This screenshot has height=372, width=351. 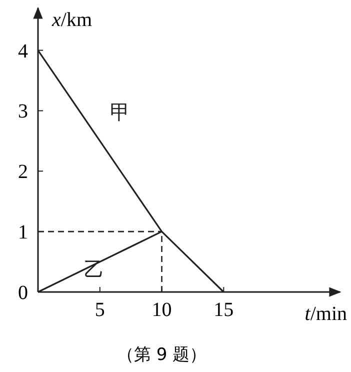 I want to click on x-tick-label: 10, so click(x=162, y=310).